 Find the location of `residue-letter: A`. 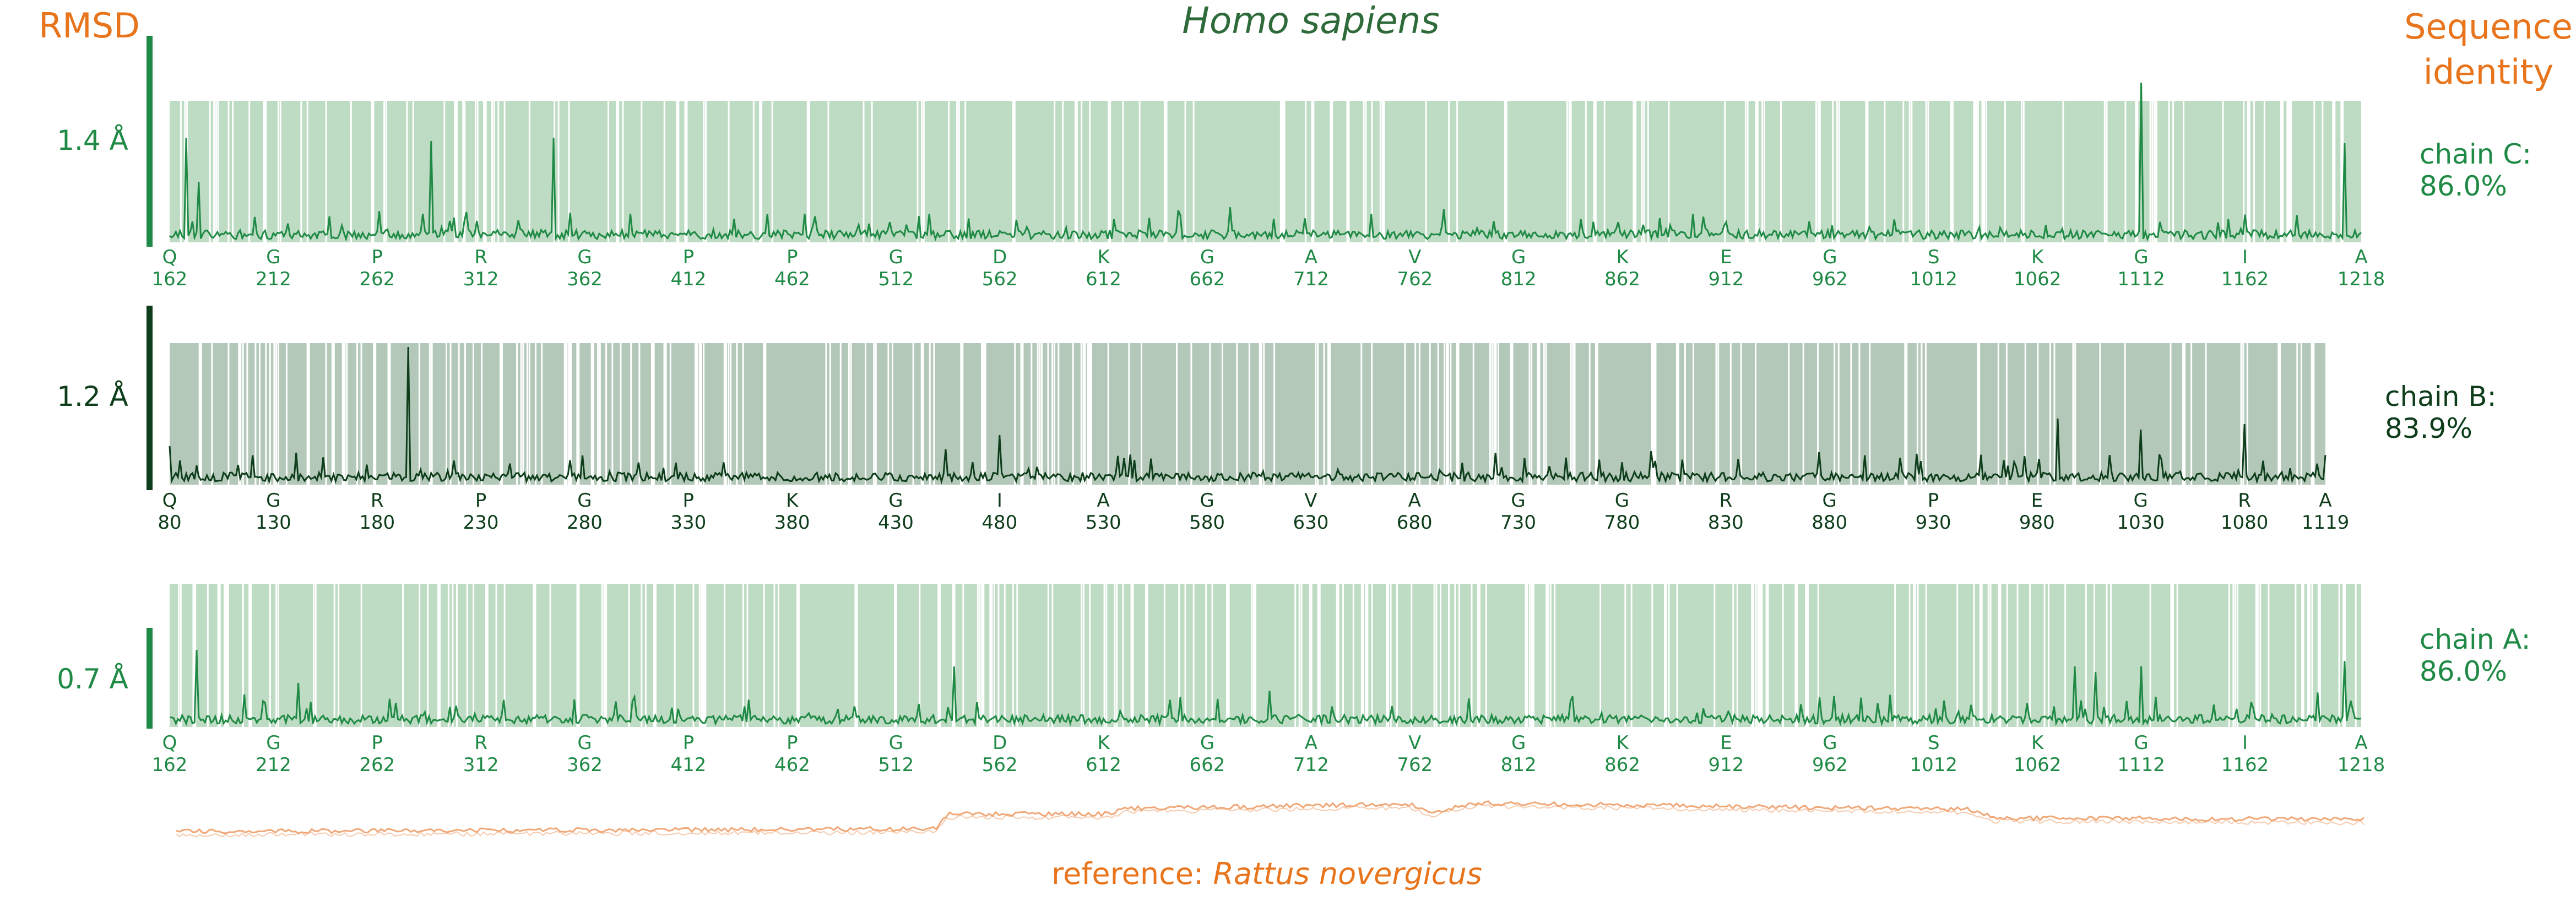

residue-letter: A is located at coordinates (1311, 257).